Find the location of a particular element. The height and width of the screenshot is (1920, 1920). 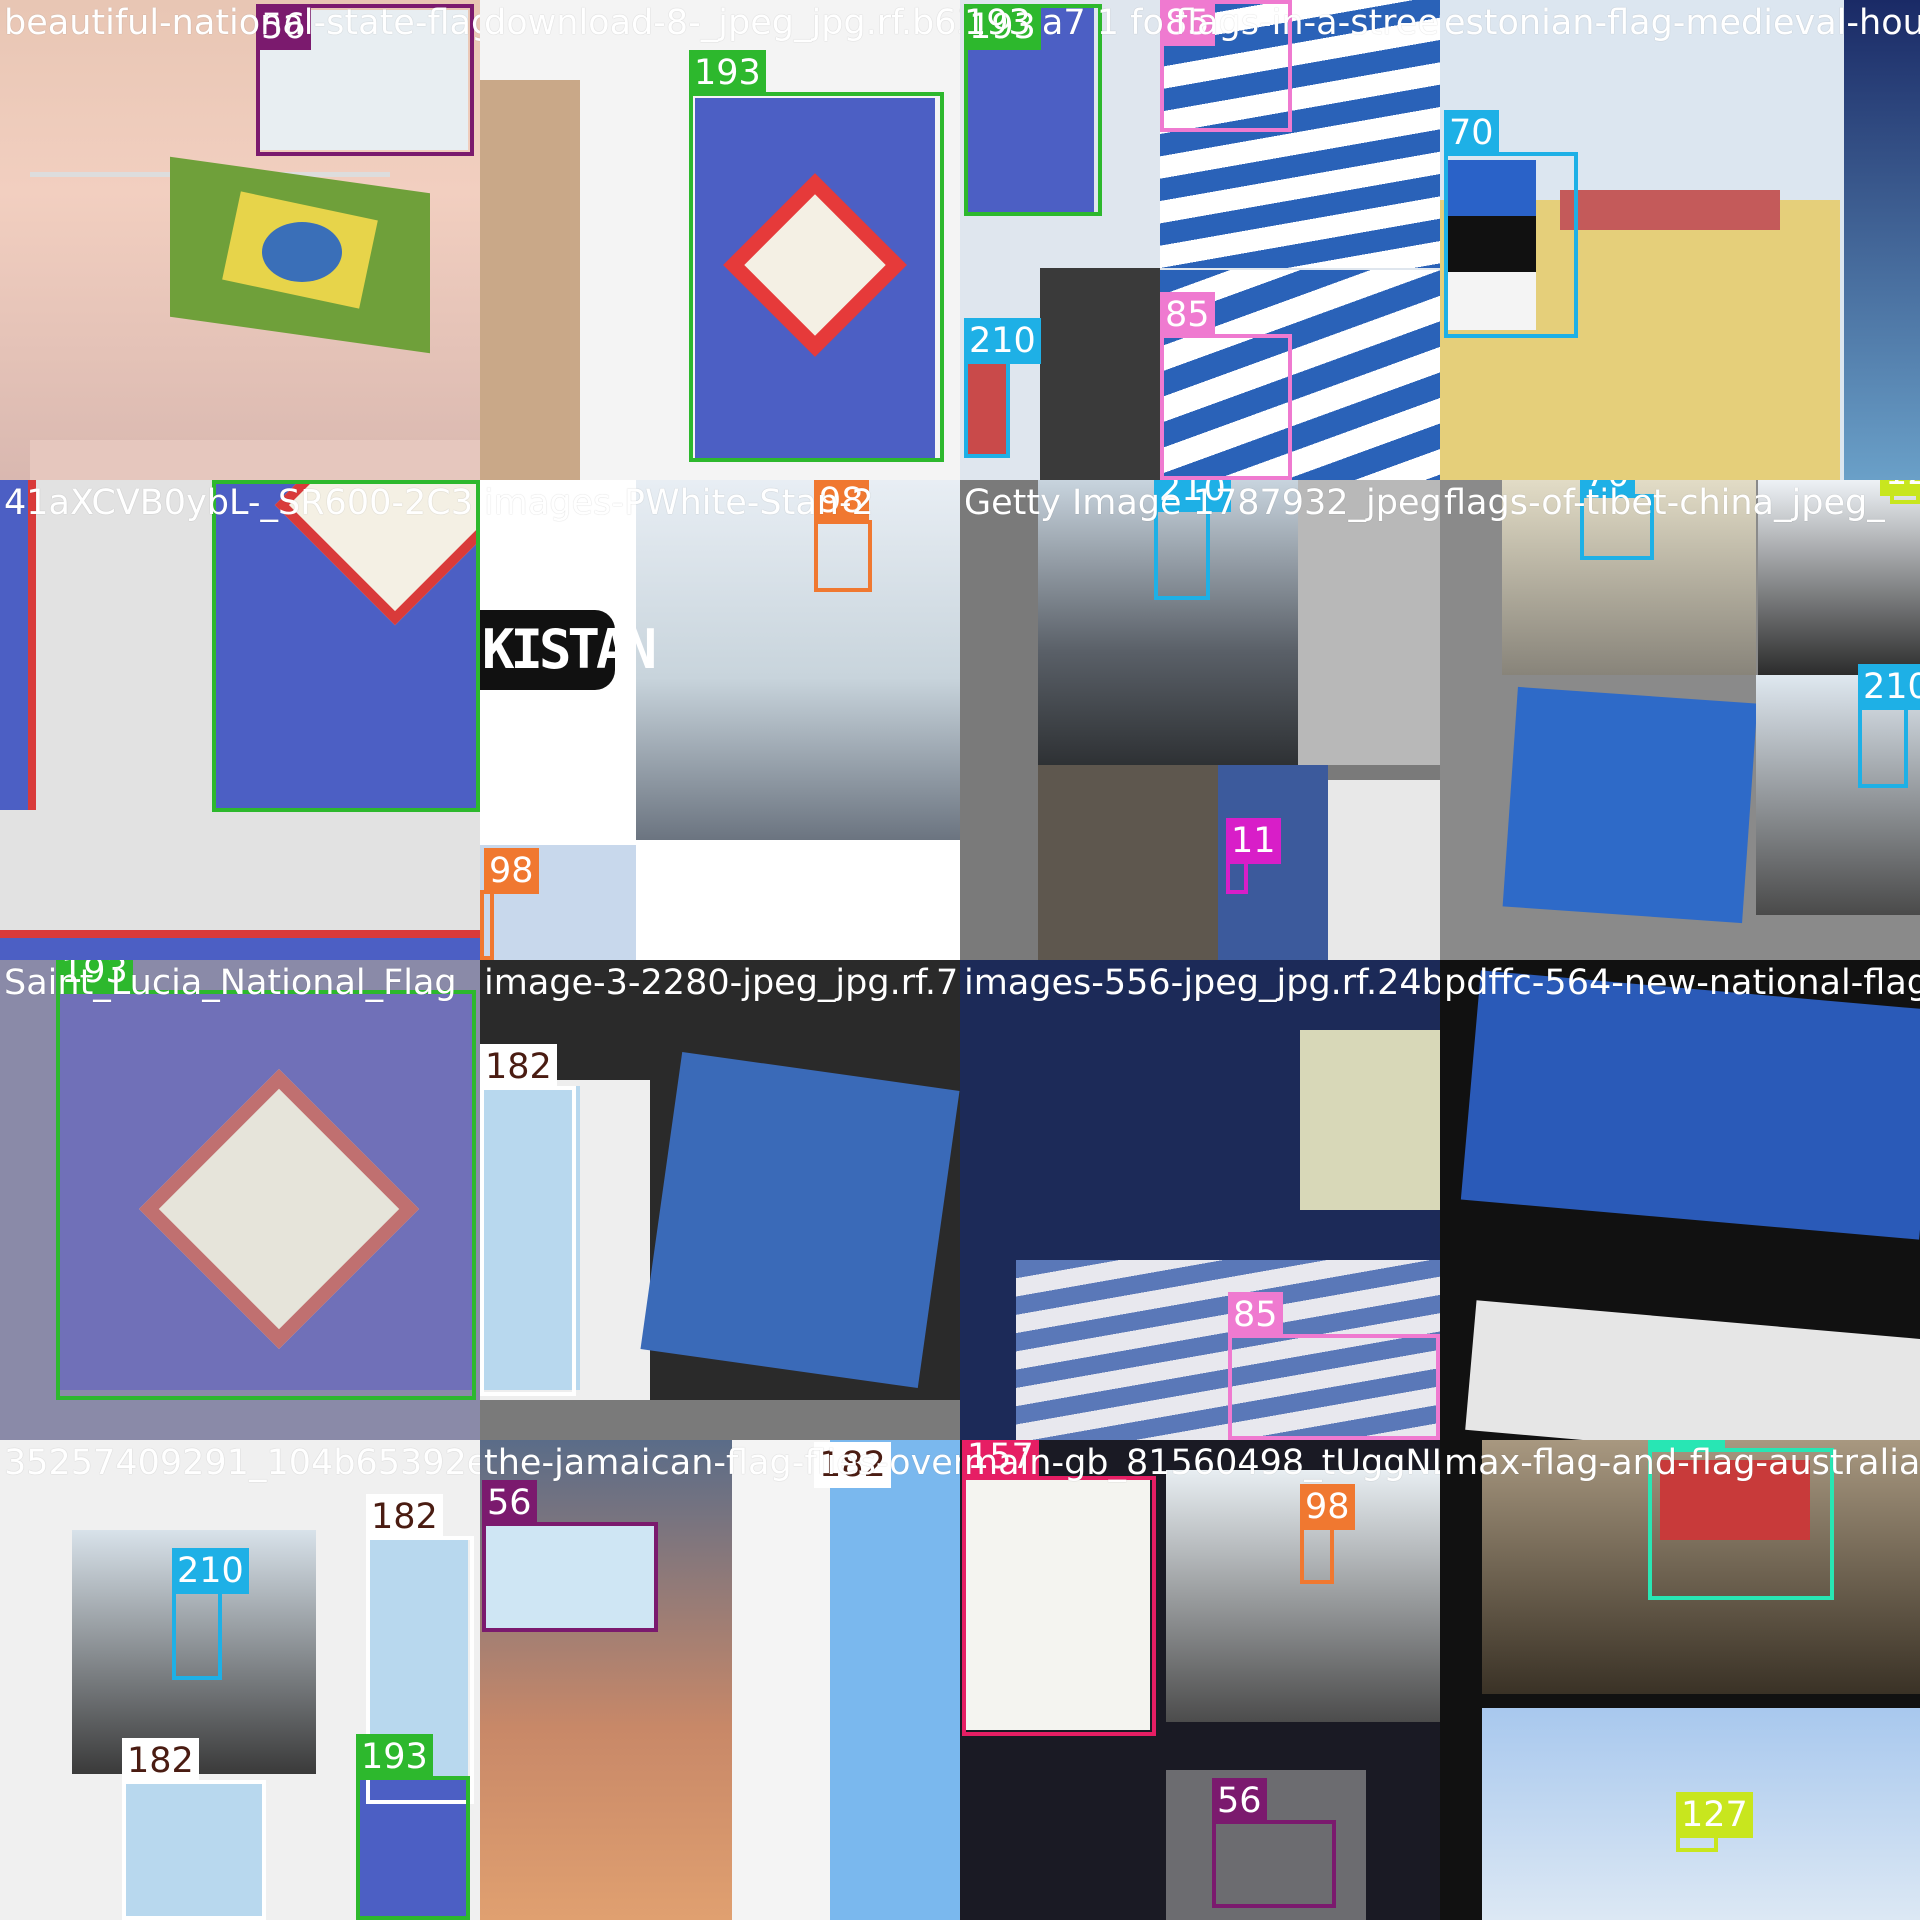

sign-text: KISTAN is located at coordinates (569, 649).